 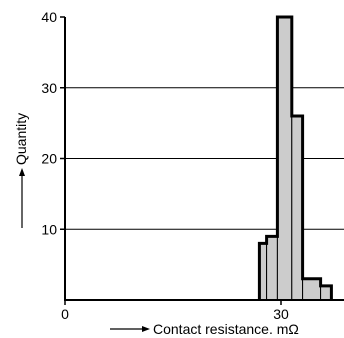 What do you see at coordinates (21, 139) in the screenshot?
I see `y-axis-label: Quantity` at bounding box center [21, 139].